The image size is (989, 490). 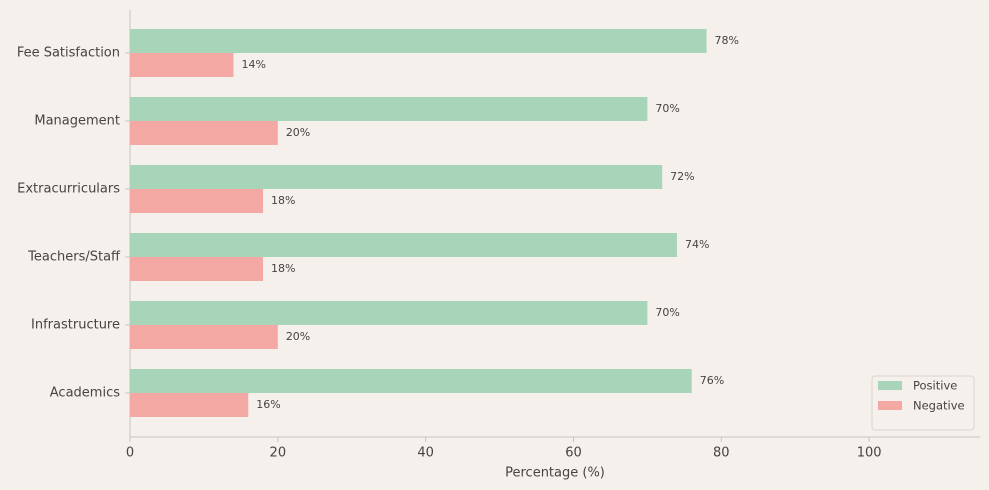 I want to click on x-tick-label: 40, so click(x=425, y=453).